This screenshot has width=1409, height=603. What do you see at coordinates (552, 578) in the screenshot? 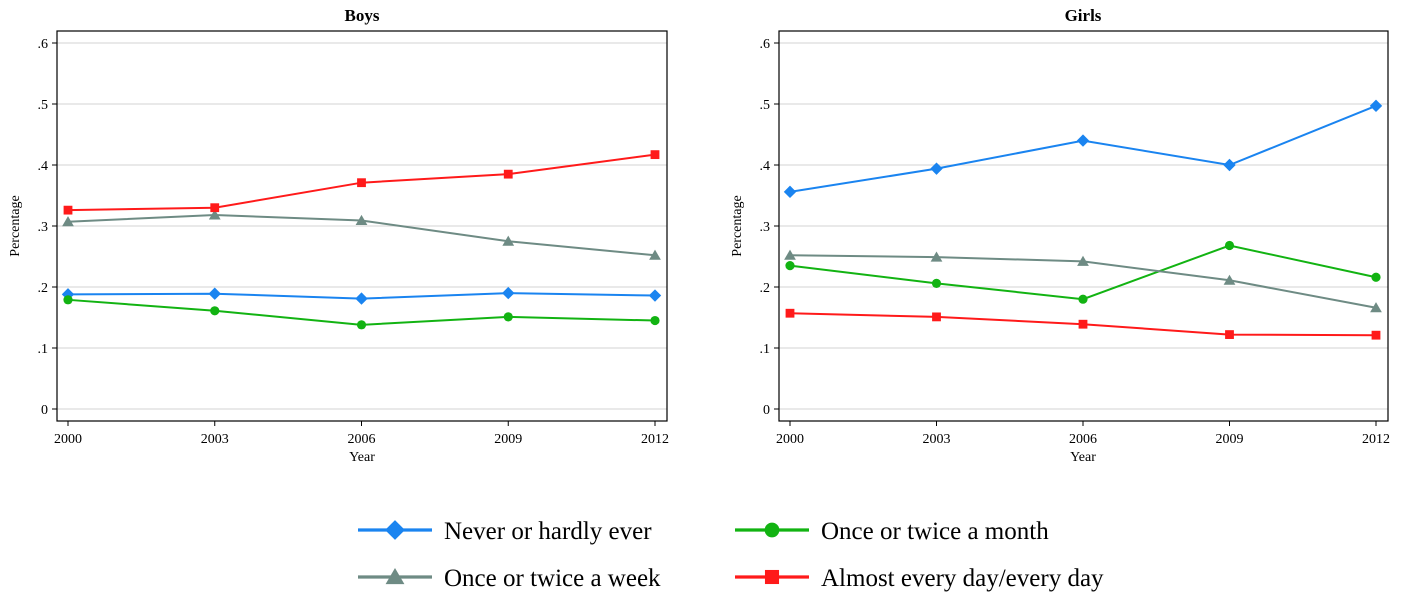
I see `legend-label: Once or twice a week` at bounding box center [552, 578].